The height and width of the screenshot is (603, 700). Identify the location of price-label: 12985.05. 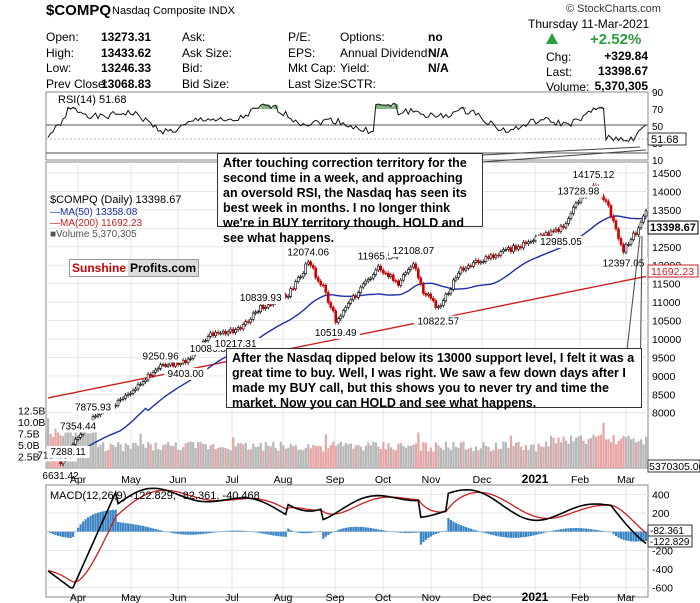
(561, 242).